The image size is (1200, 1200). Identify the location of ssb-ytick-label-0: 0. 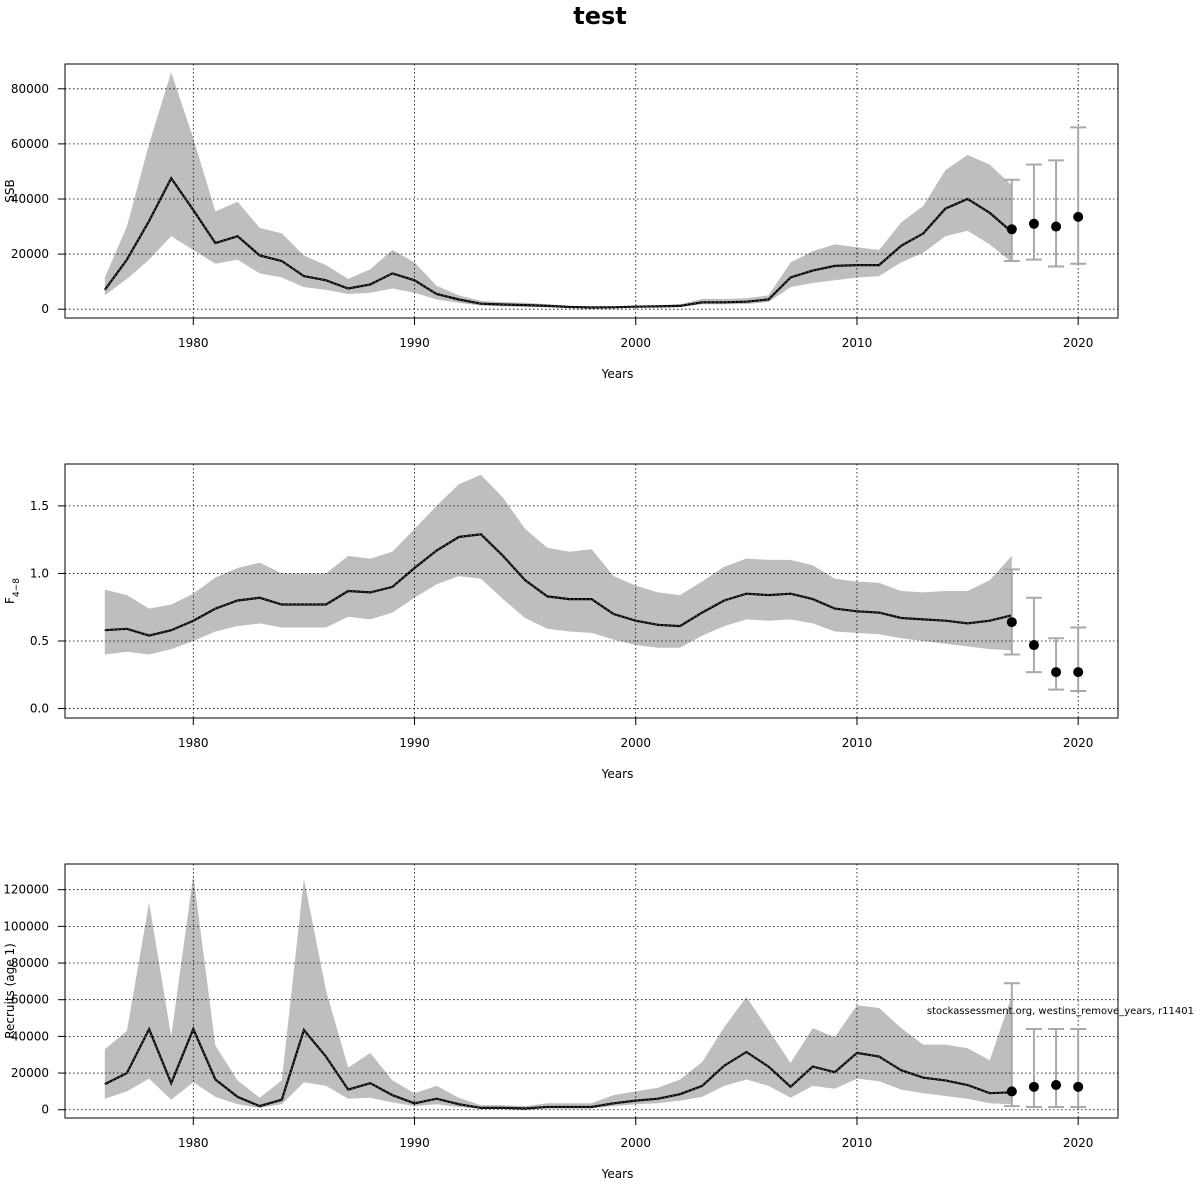
(45, 309).